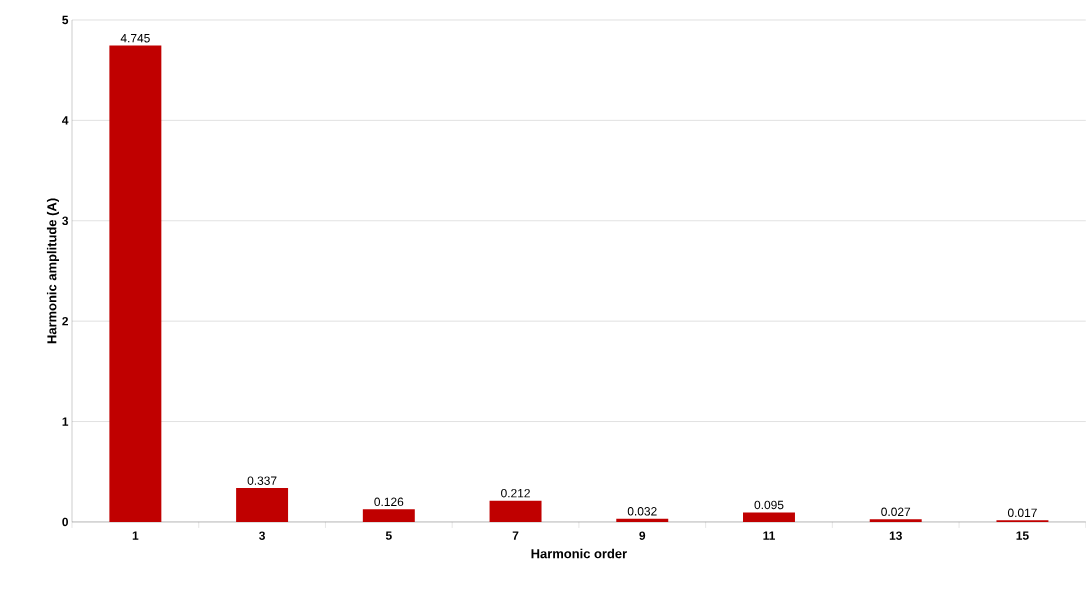 The height and width of the screenshot is (603, 1086). I want to click on data-label: 0.017, so click(1022, 513).